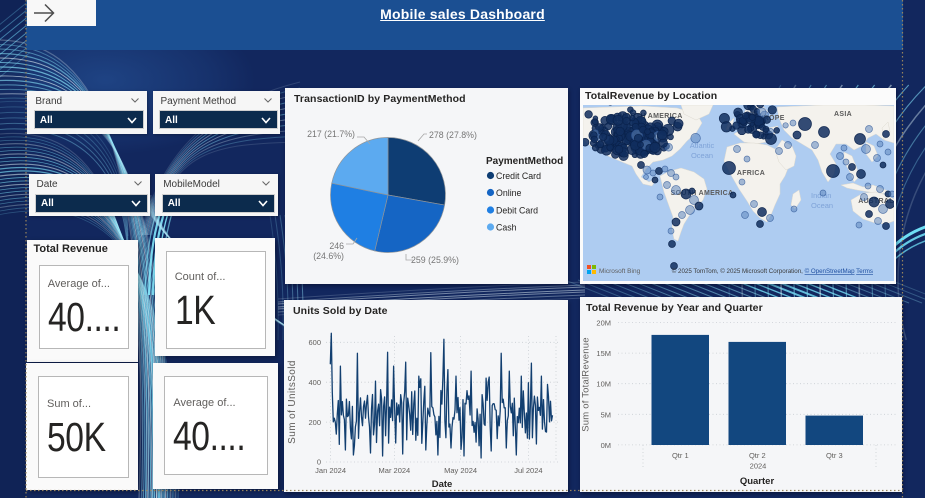  Describe the element at coordinates (620, 271) in the screenshot. I see `svg-text: Microsoft Bing` at that location.